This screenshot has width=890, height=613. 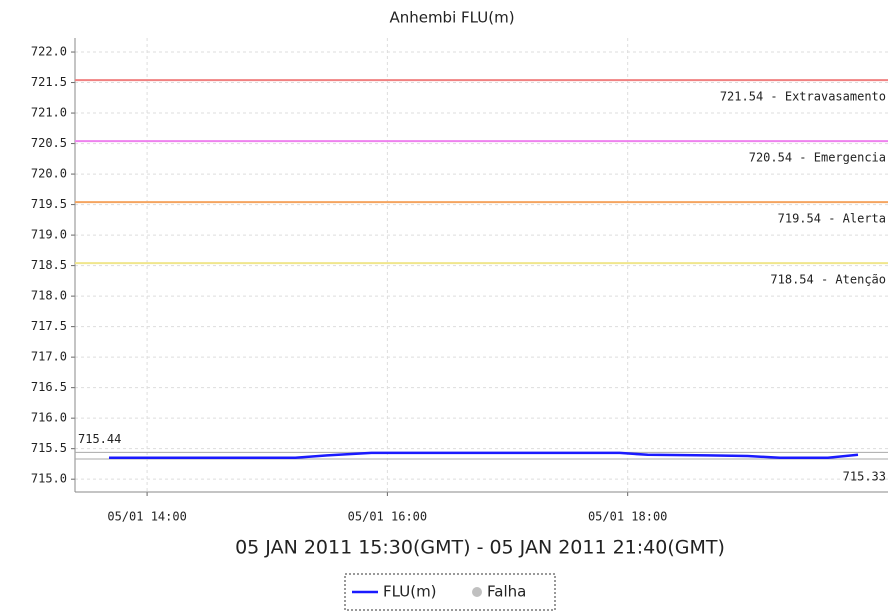 I want to click on y-tick-label: 720.0, so click(x=49, y=174).